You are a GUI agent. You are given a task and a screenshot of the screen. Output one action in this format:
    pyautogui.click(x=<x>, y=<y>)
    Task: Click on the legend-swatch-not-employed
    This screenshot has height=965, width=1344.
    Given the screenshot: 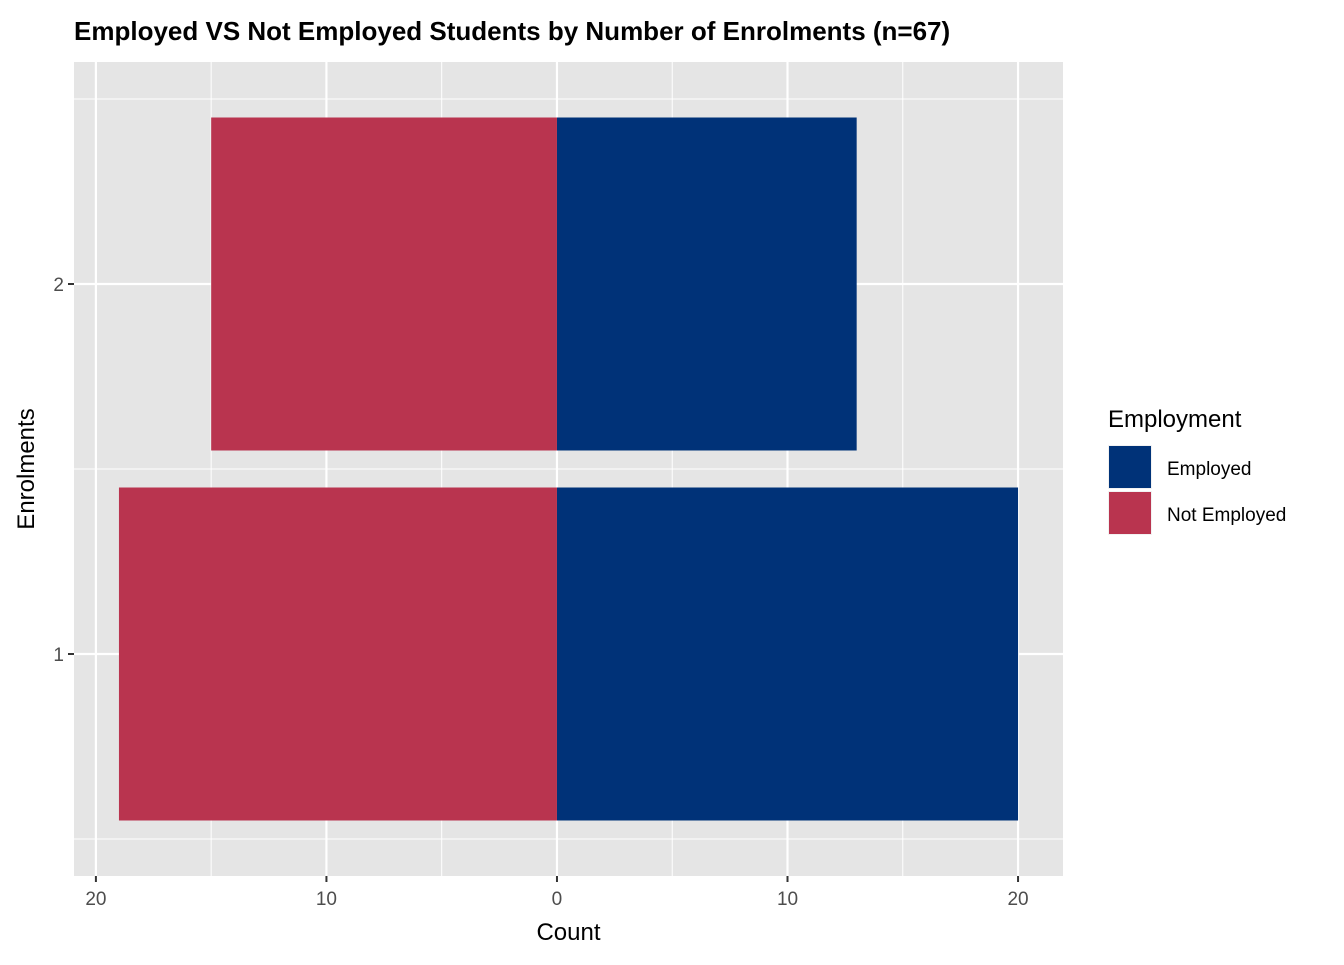 What is the action you would take?
    pyautogui.click(x=1130, y=513)
    